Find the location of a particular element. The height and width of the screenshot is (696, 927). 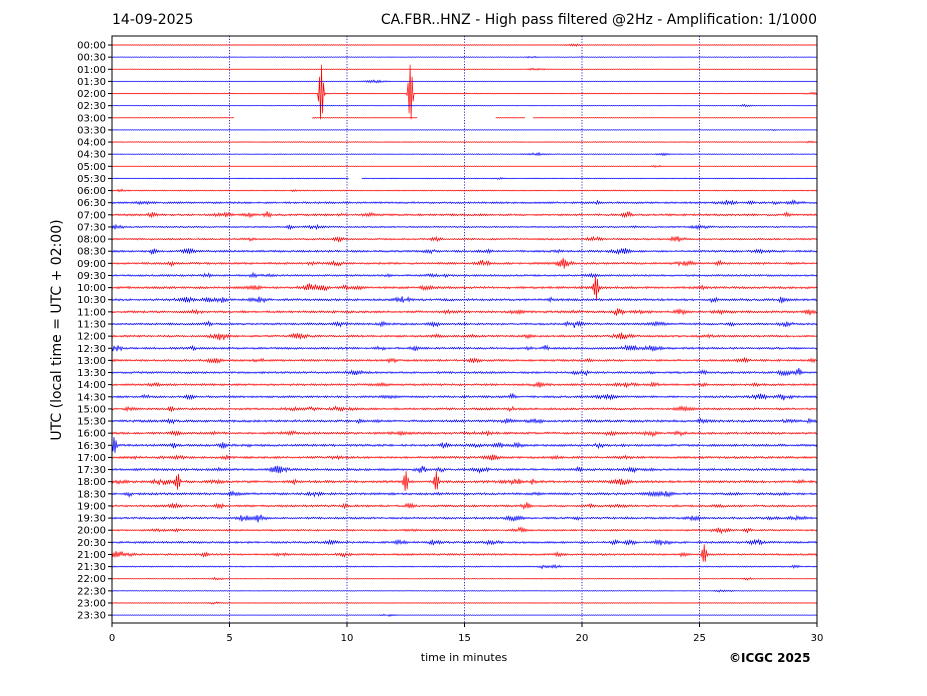

y-tick-label: 18:30 is located at coordinates (91, 494).